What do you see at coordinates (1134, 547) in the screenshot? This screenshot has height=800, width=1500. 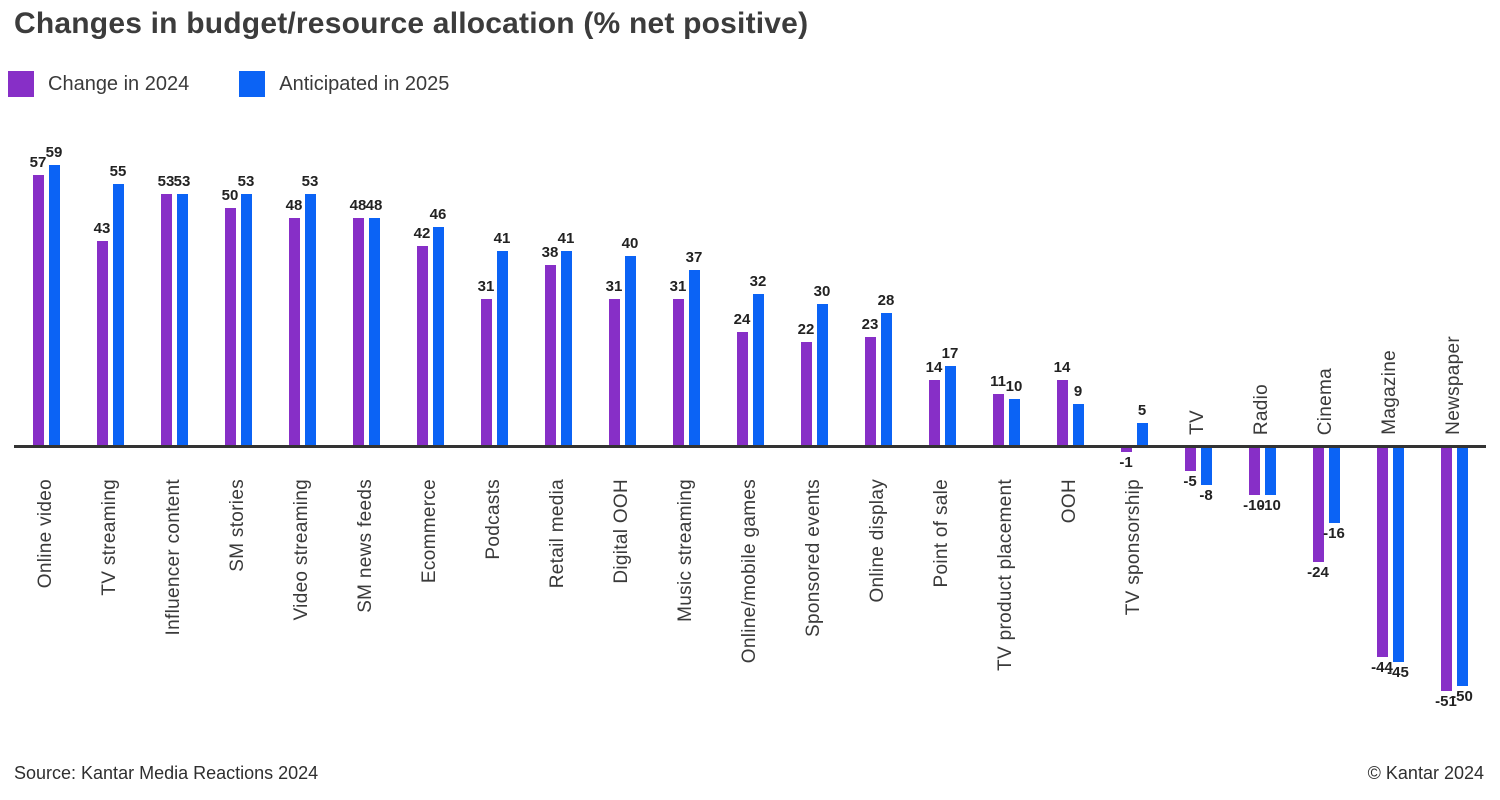 I see `category-label-wrap: TV sponsorship` at bounding box center [1134, 547].